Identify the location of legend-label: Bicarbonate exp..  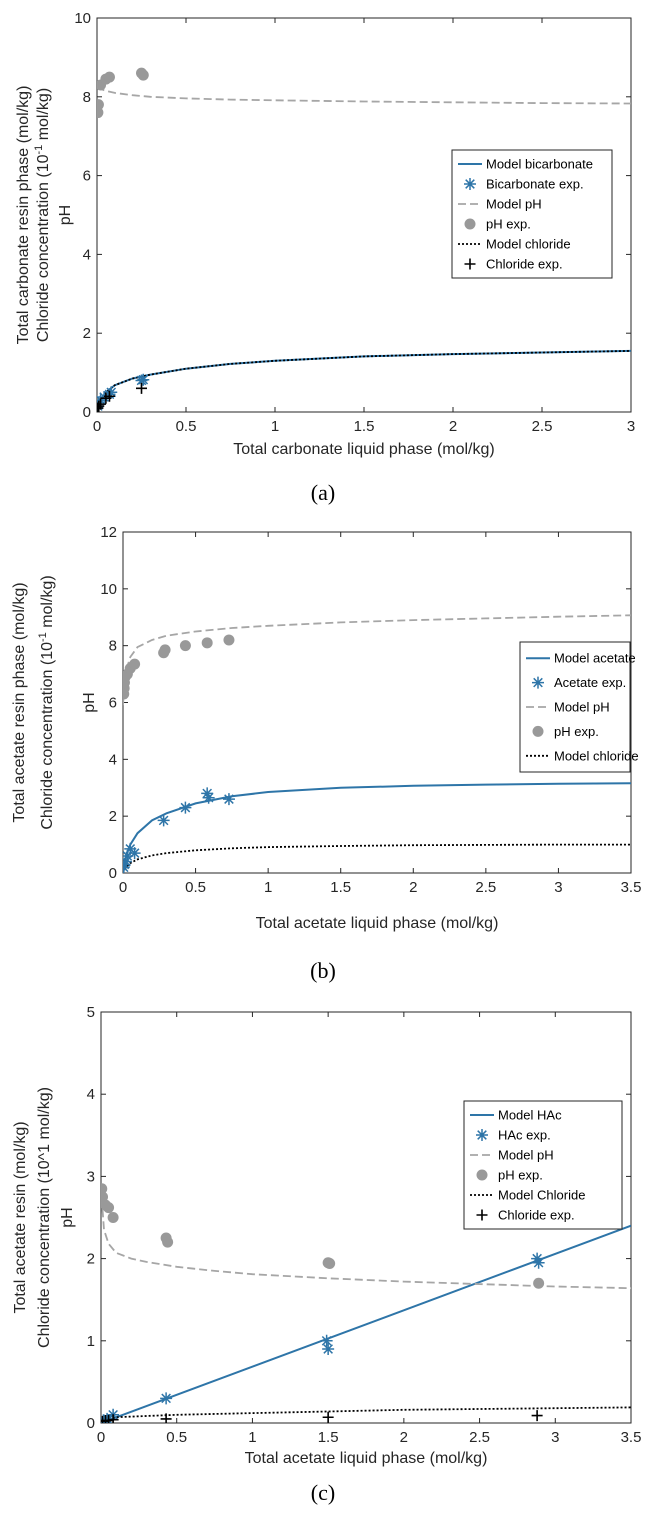
(535, 184).